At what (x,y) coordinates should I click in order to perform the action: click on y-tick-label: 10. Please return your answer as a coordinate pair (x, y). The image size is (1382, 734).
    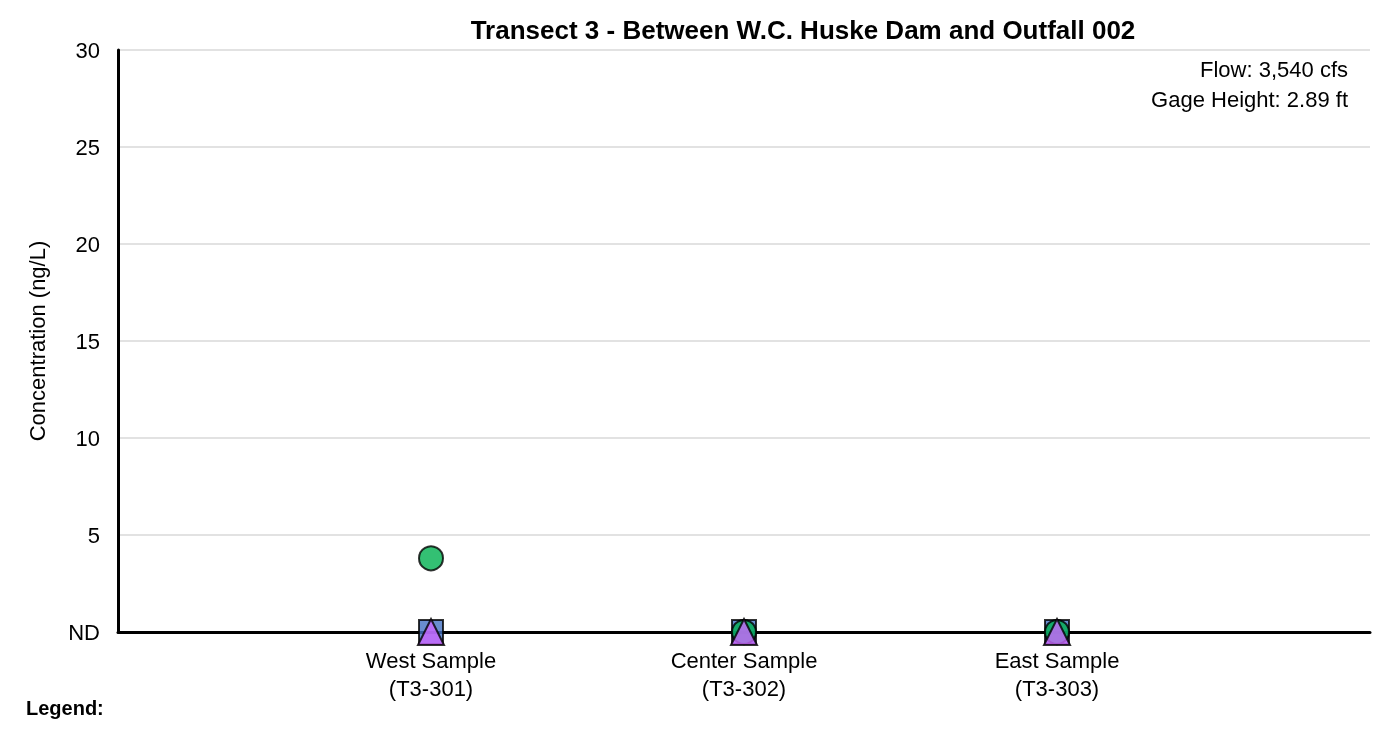
    Looking at the image, I should click on (87, 438).